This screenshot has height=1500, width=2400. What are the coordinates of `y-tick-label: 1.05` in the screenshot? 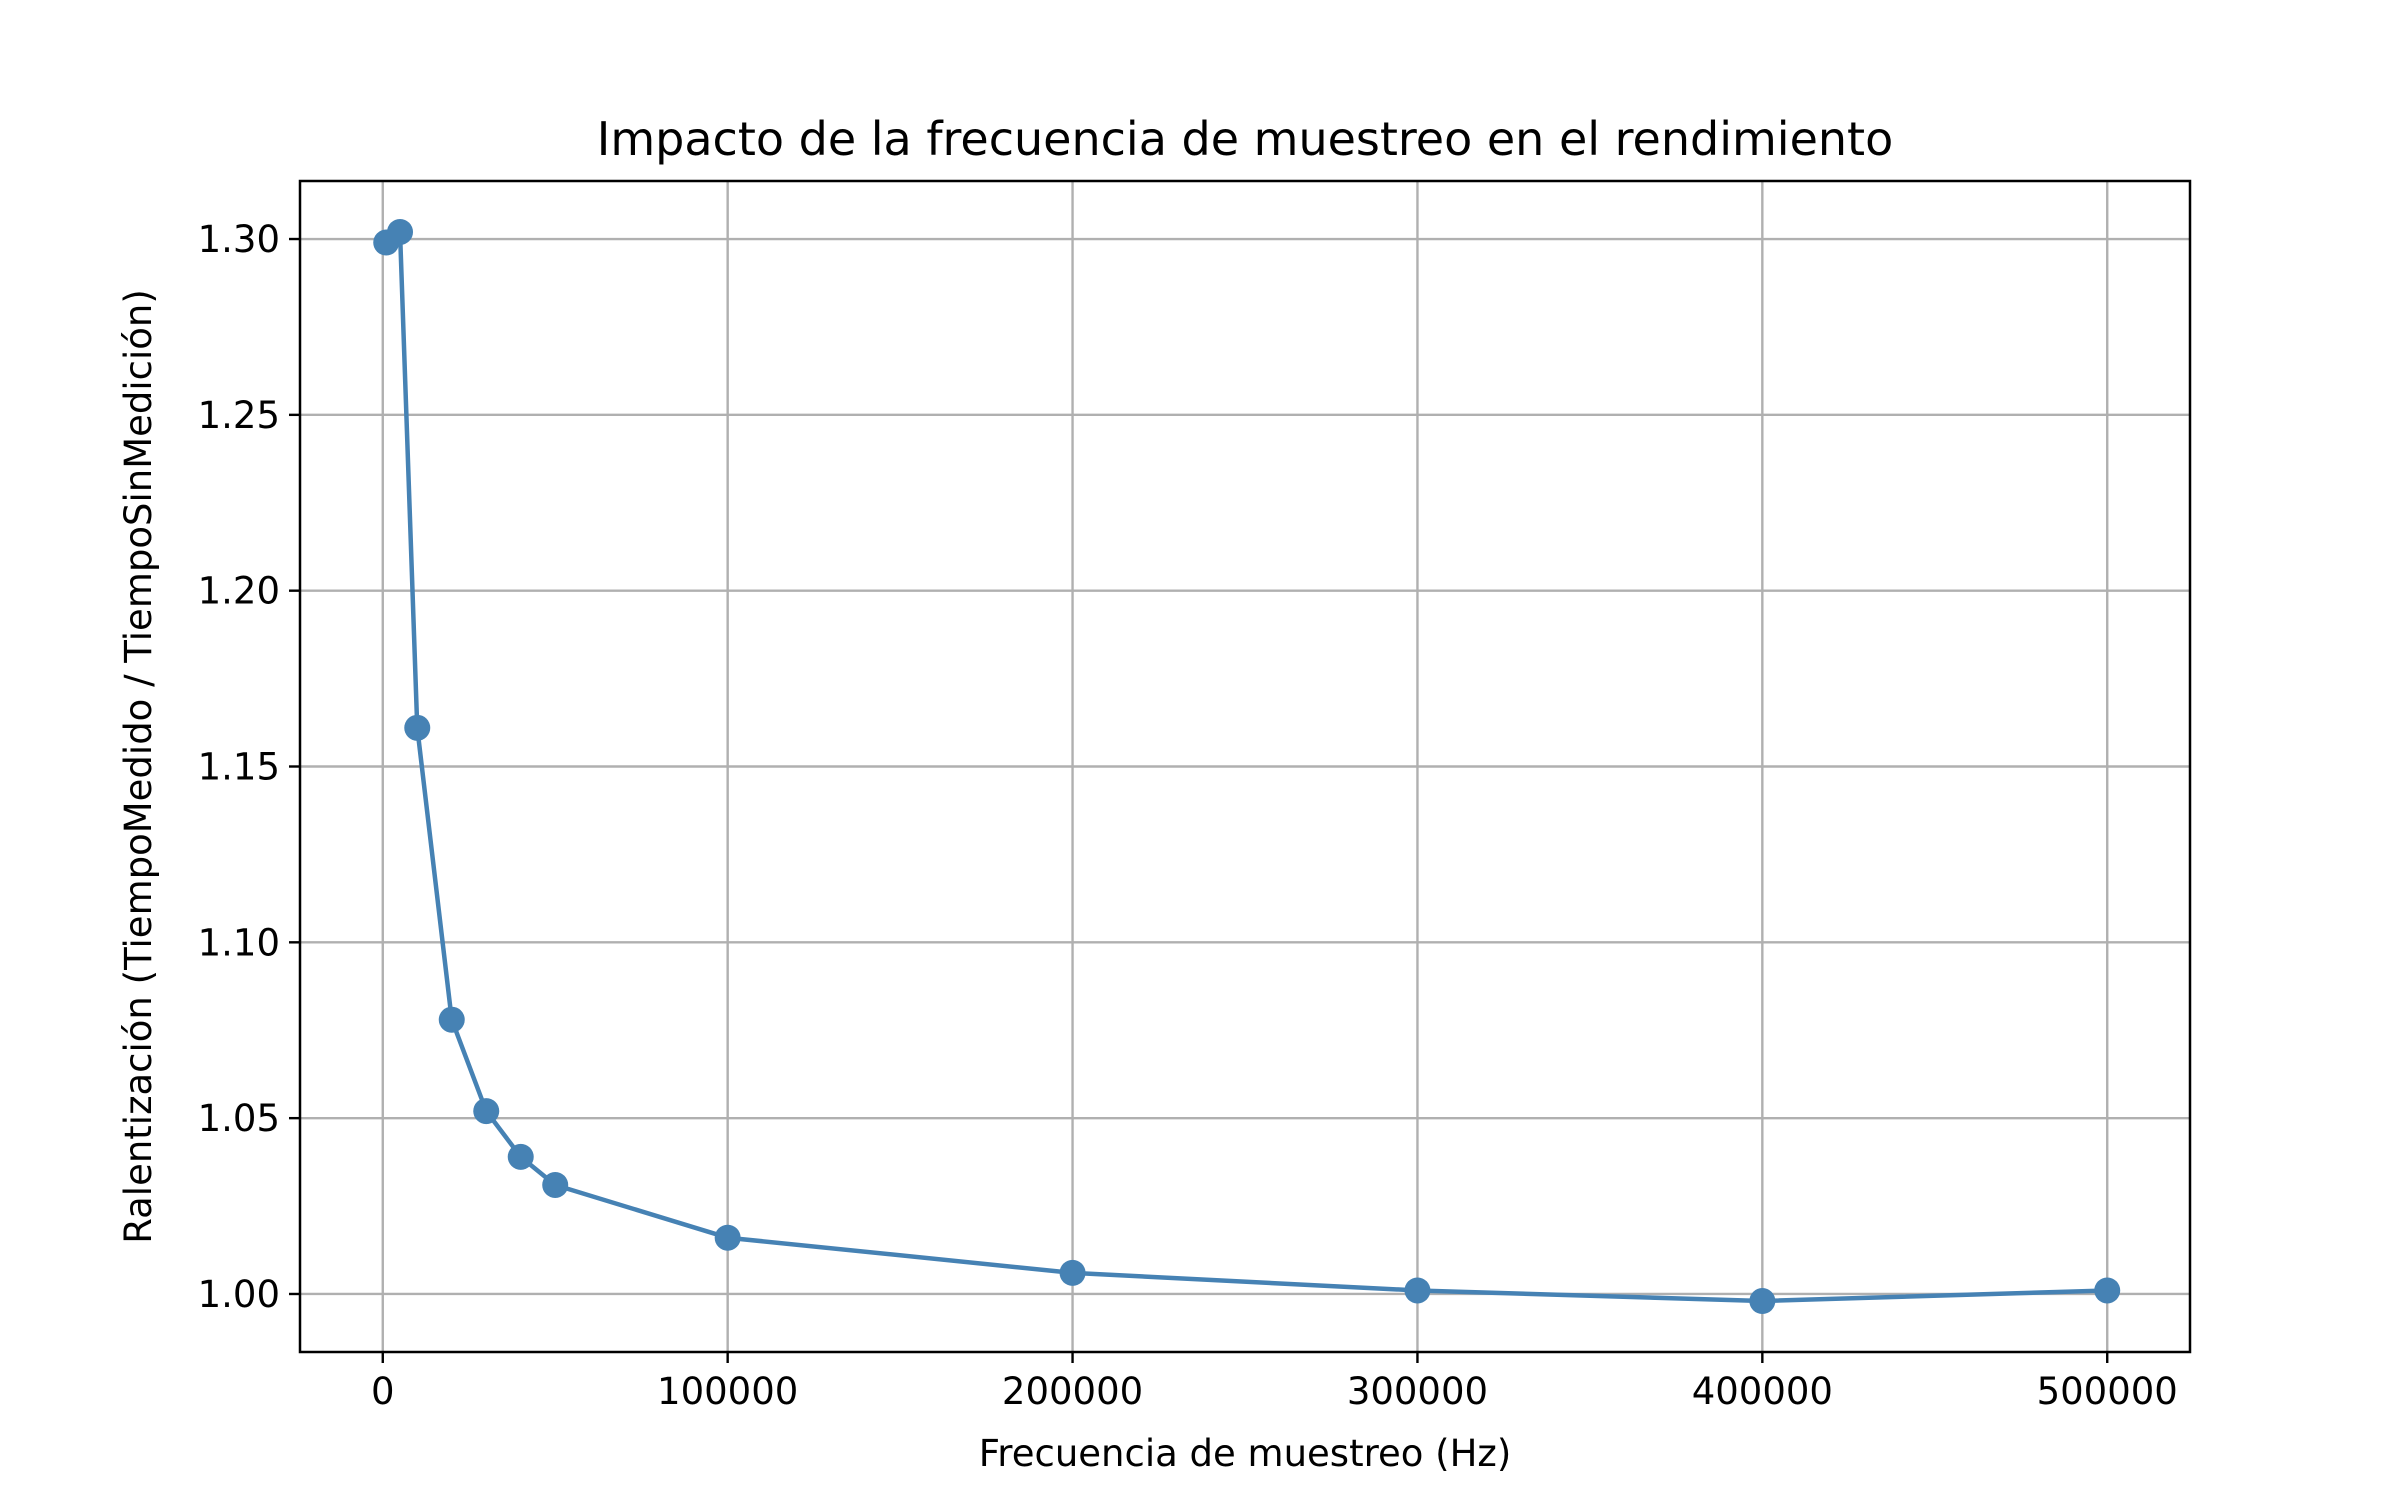 It's located at (239, 1118).